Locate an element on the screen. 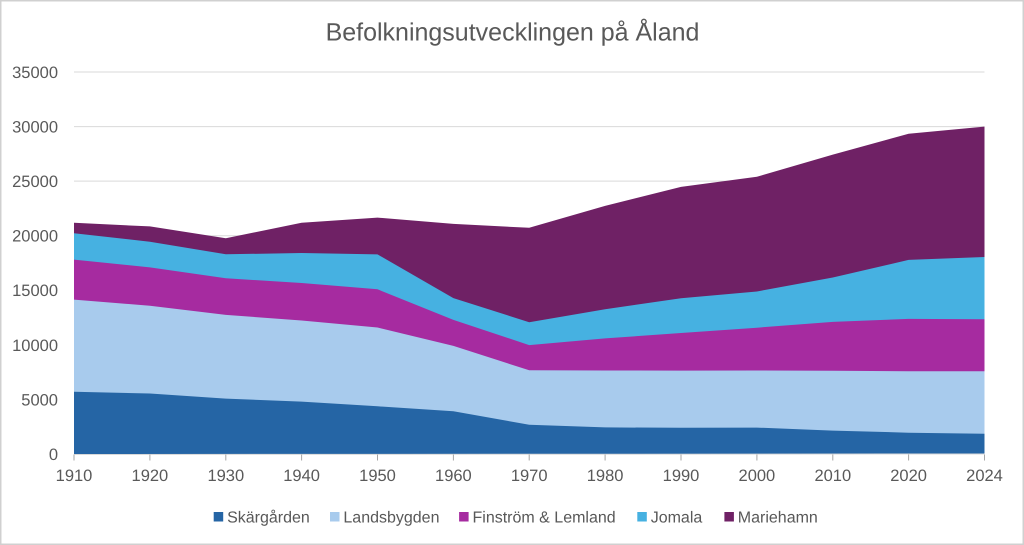 Image resolution: width=1024 pixels, height=545 pixels. svg-text: 30000 is located at coordinates (35, 127).